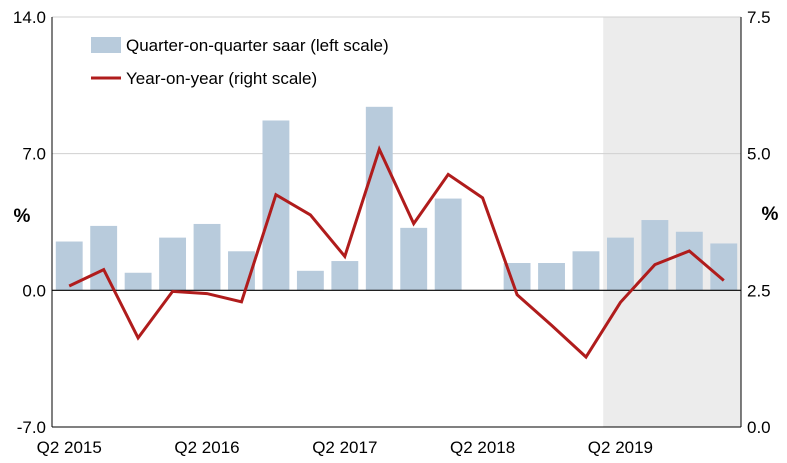 This screenshot has height=463, width=787. What do you see at coordinates (759, 427) in the screenshot?
I see `right-tick-label: 0.0` at bounding box center [759, 427].